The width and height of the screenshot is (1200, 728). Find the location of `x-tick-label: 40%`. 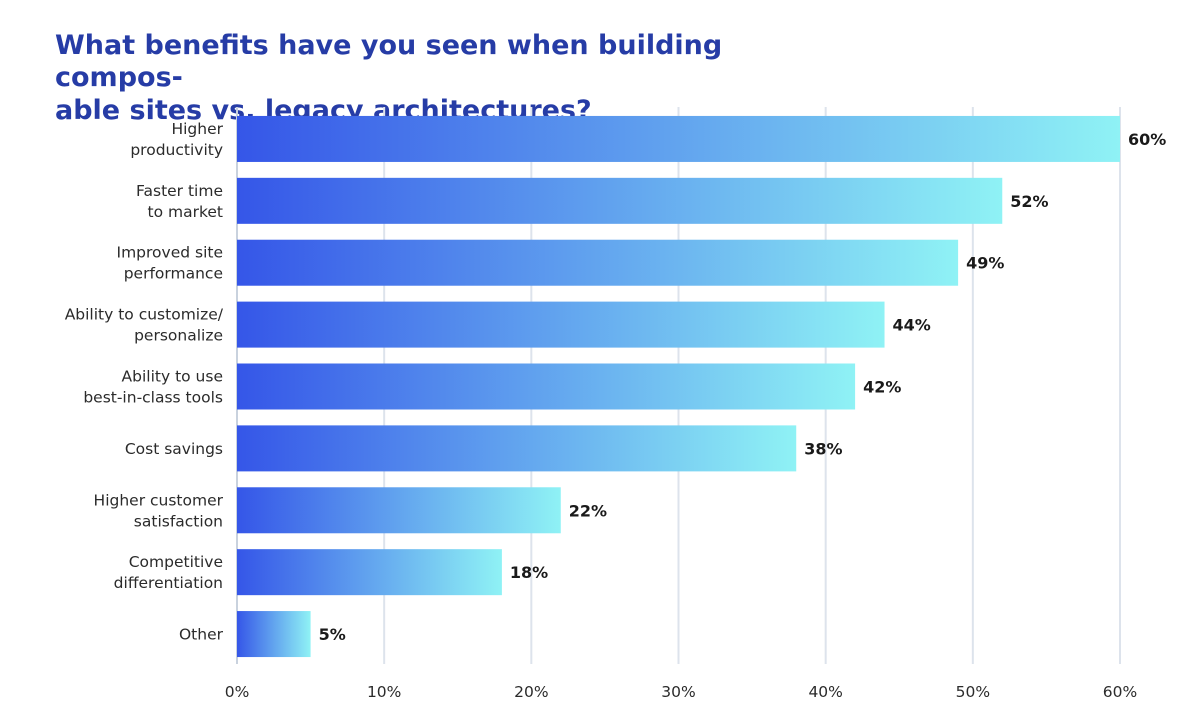

x-tick-label: 40% is located at coordinates (825, 692).